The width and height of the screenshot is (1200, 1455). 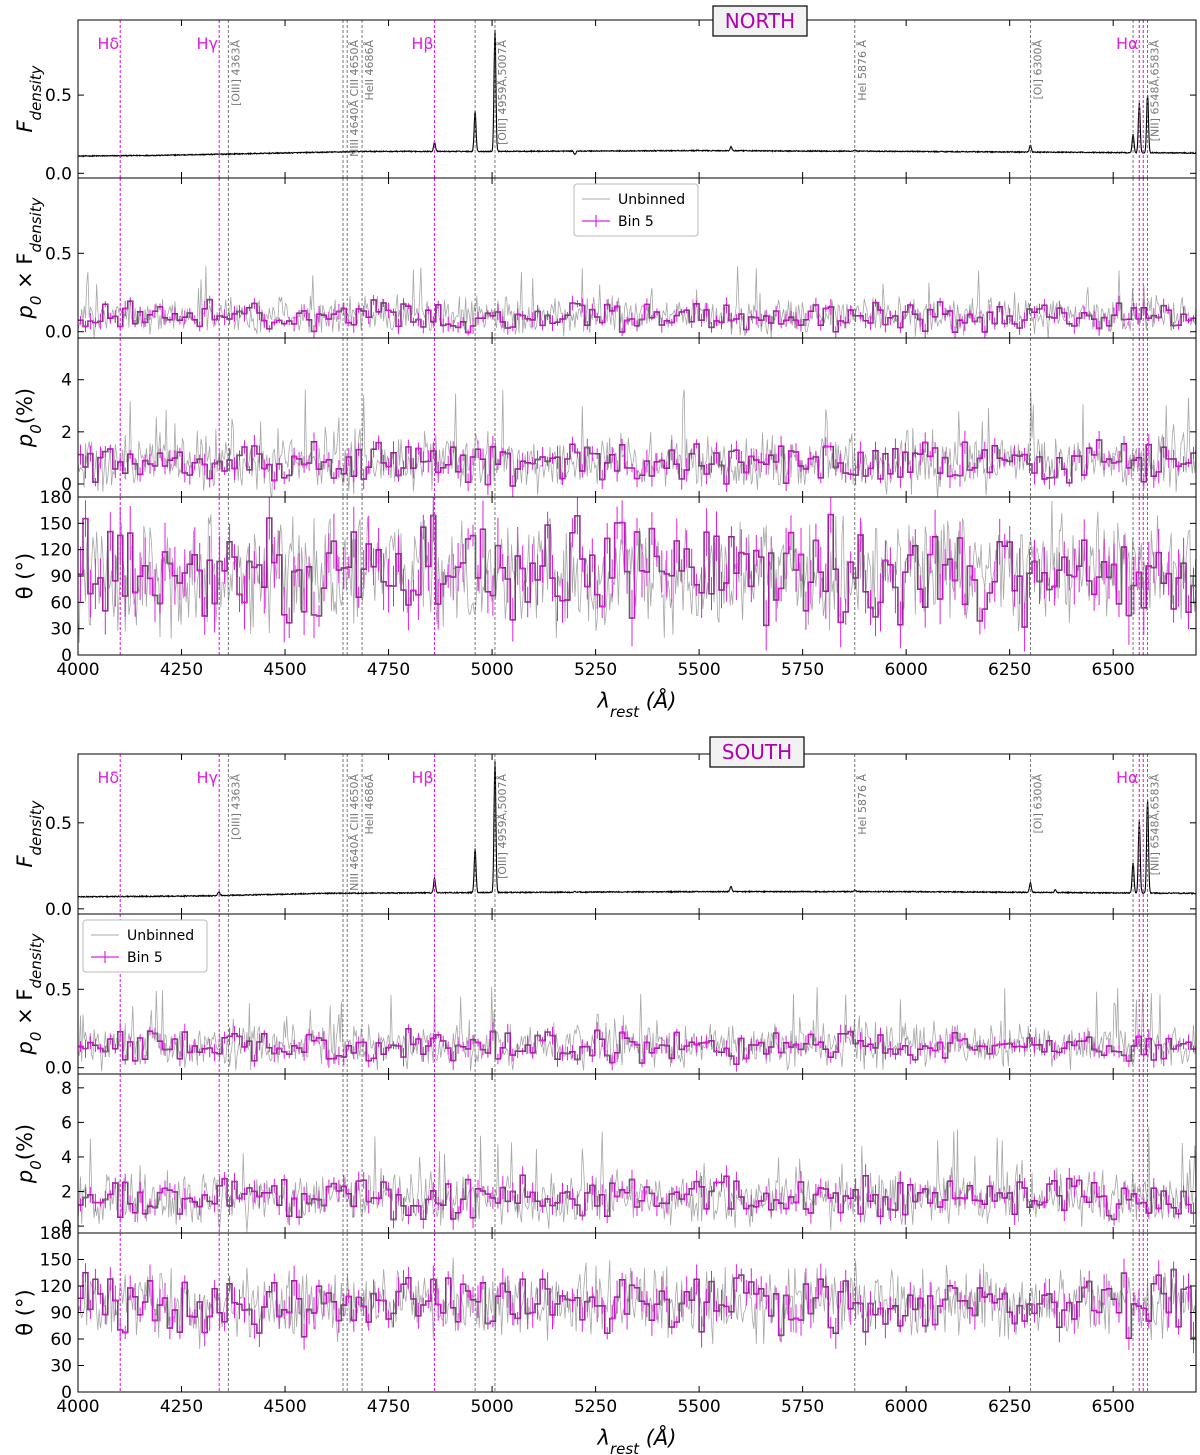 I want to click on x-tick-label: 6500, so click(x=1113, y=1407).